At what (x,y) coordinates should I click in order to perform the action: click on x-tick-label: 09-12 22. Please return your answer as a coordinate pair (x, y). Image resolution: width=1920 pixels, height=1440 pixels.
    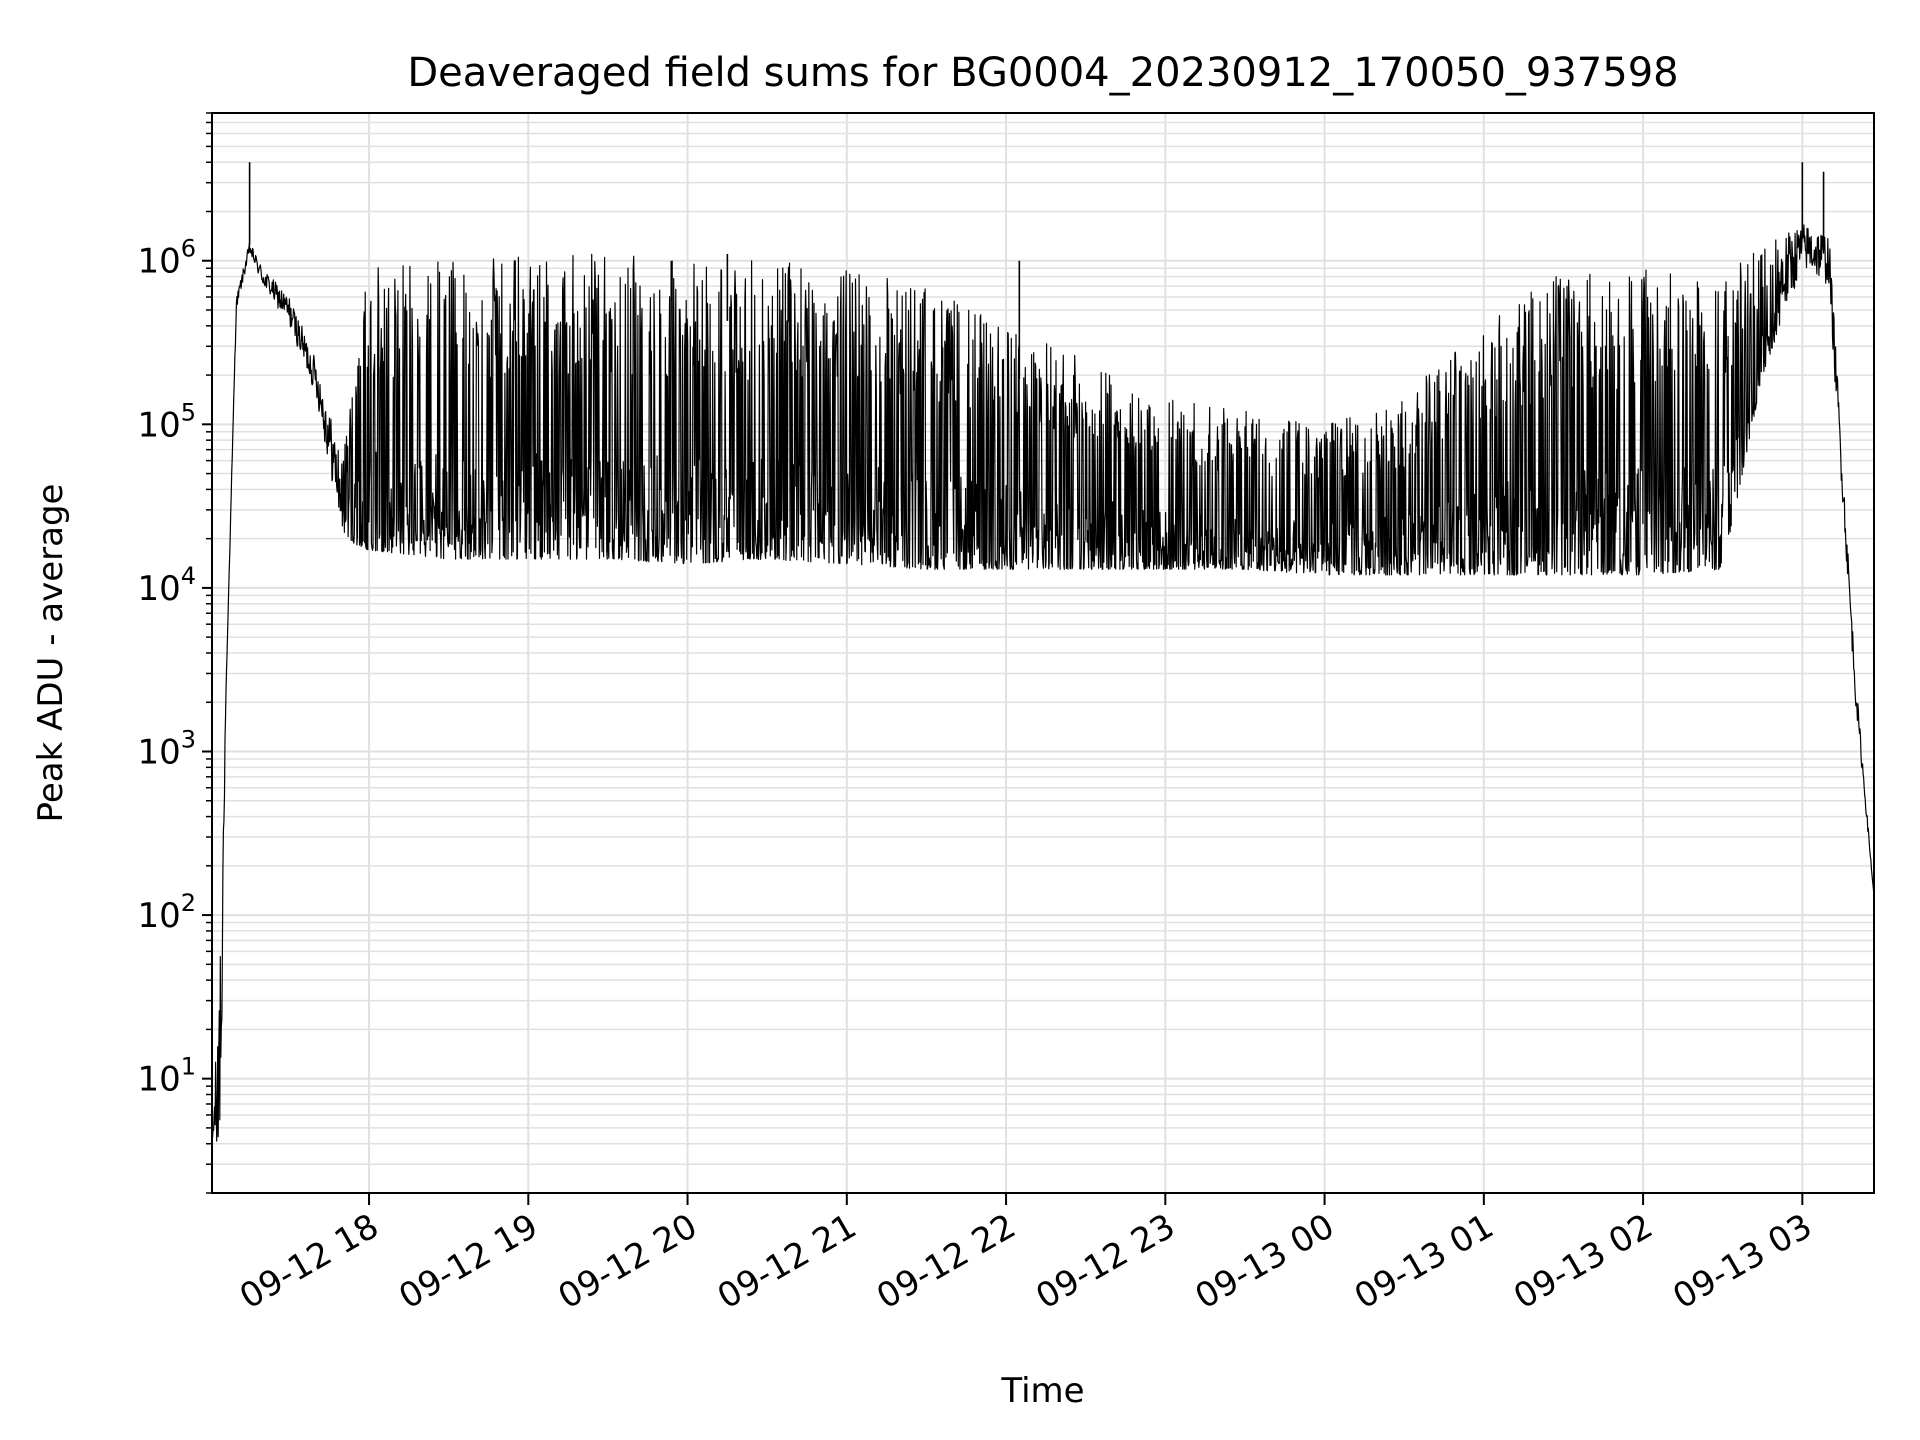
    Looking at the image, I should click on (946, 1261).